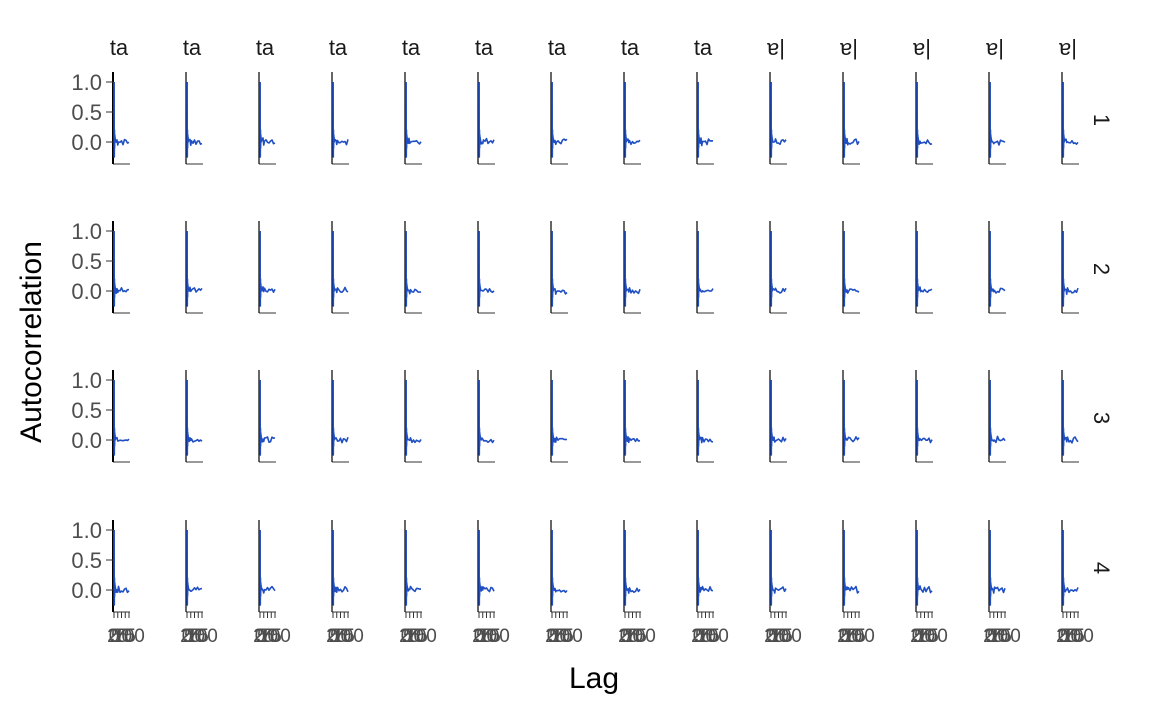 The image size is (1152, 711). I want to click on y-tick-label: 0.0, so click(86, 291).